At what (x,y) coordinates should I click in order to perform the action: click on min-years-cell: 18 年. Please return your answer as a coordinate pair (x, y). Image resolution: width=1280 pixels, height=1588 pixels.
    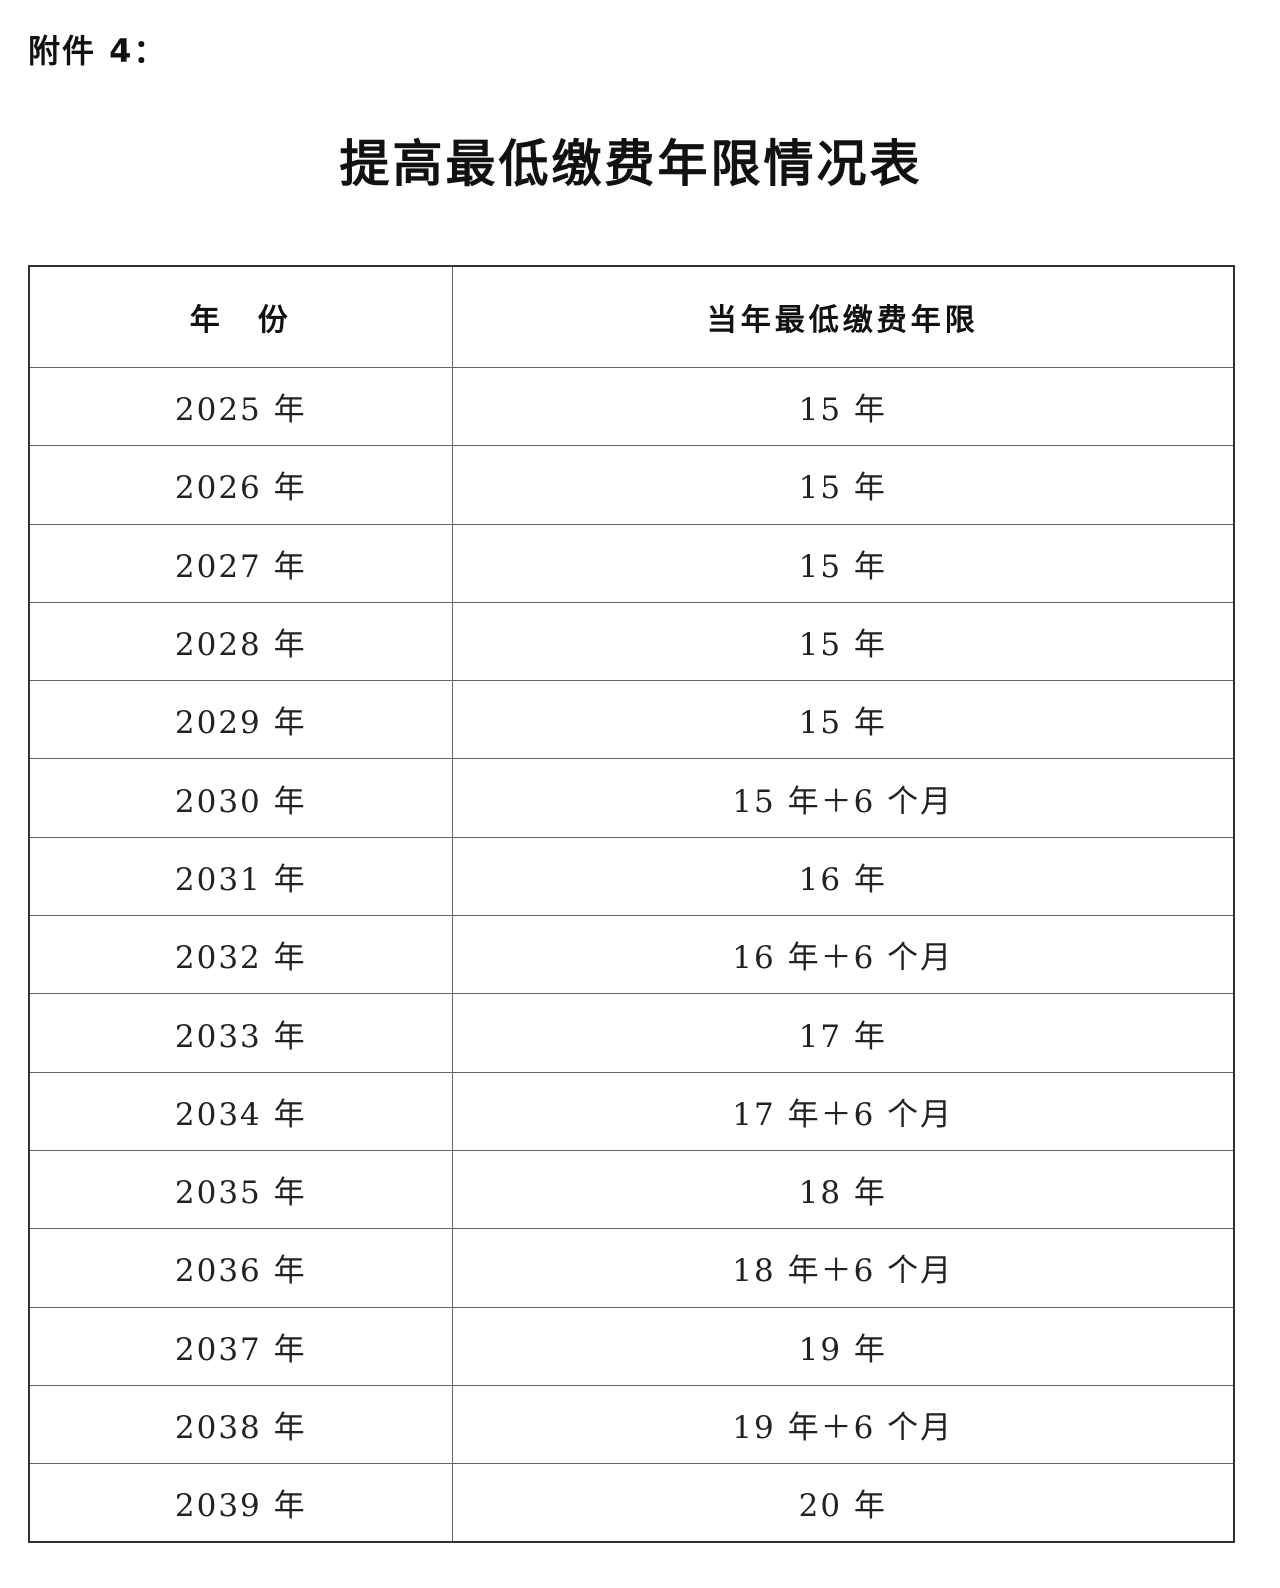
    Looking at the image, I should click on (843, 1189).